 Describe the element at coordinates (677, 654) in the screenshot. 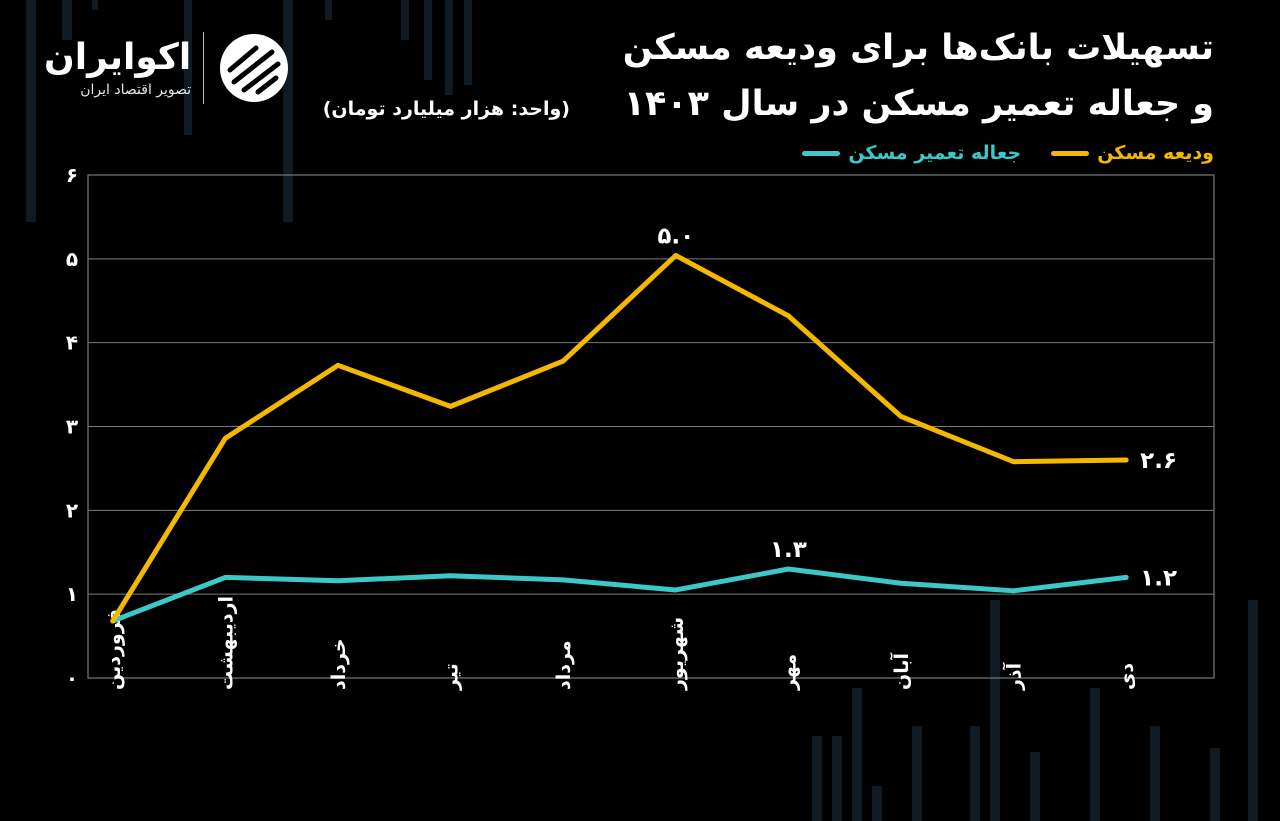

I see `x-tick-label-5: شهریور` at that location.